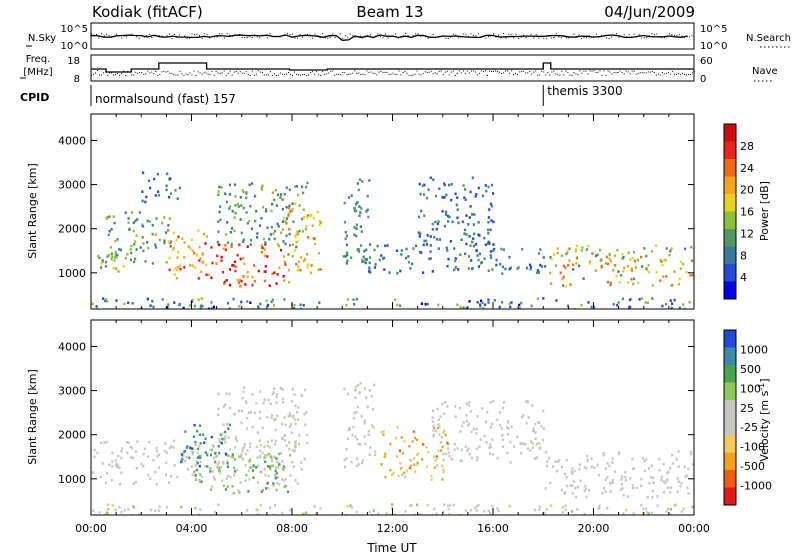  I want to click on nsearch-trace, so click(392, 36).